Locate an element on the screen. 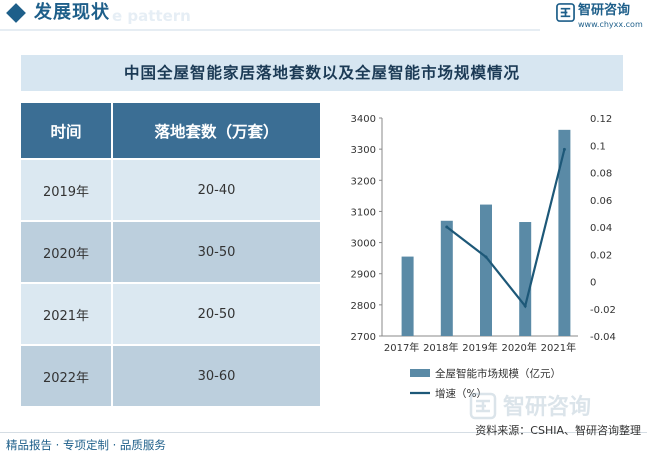  legend-swatch-bar is located at coordinates (420, 373).